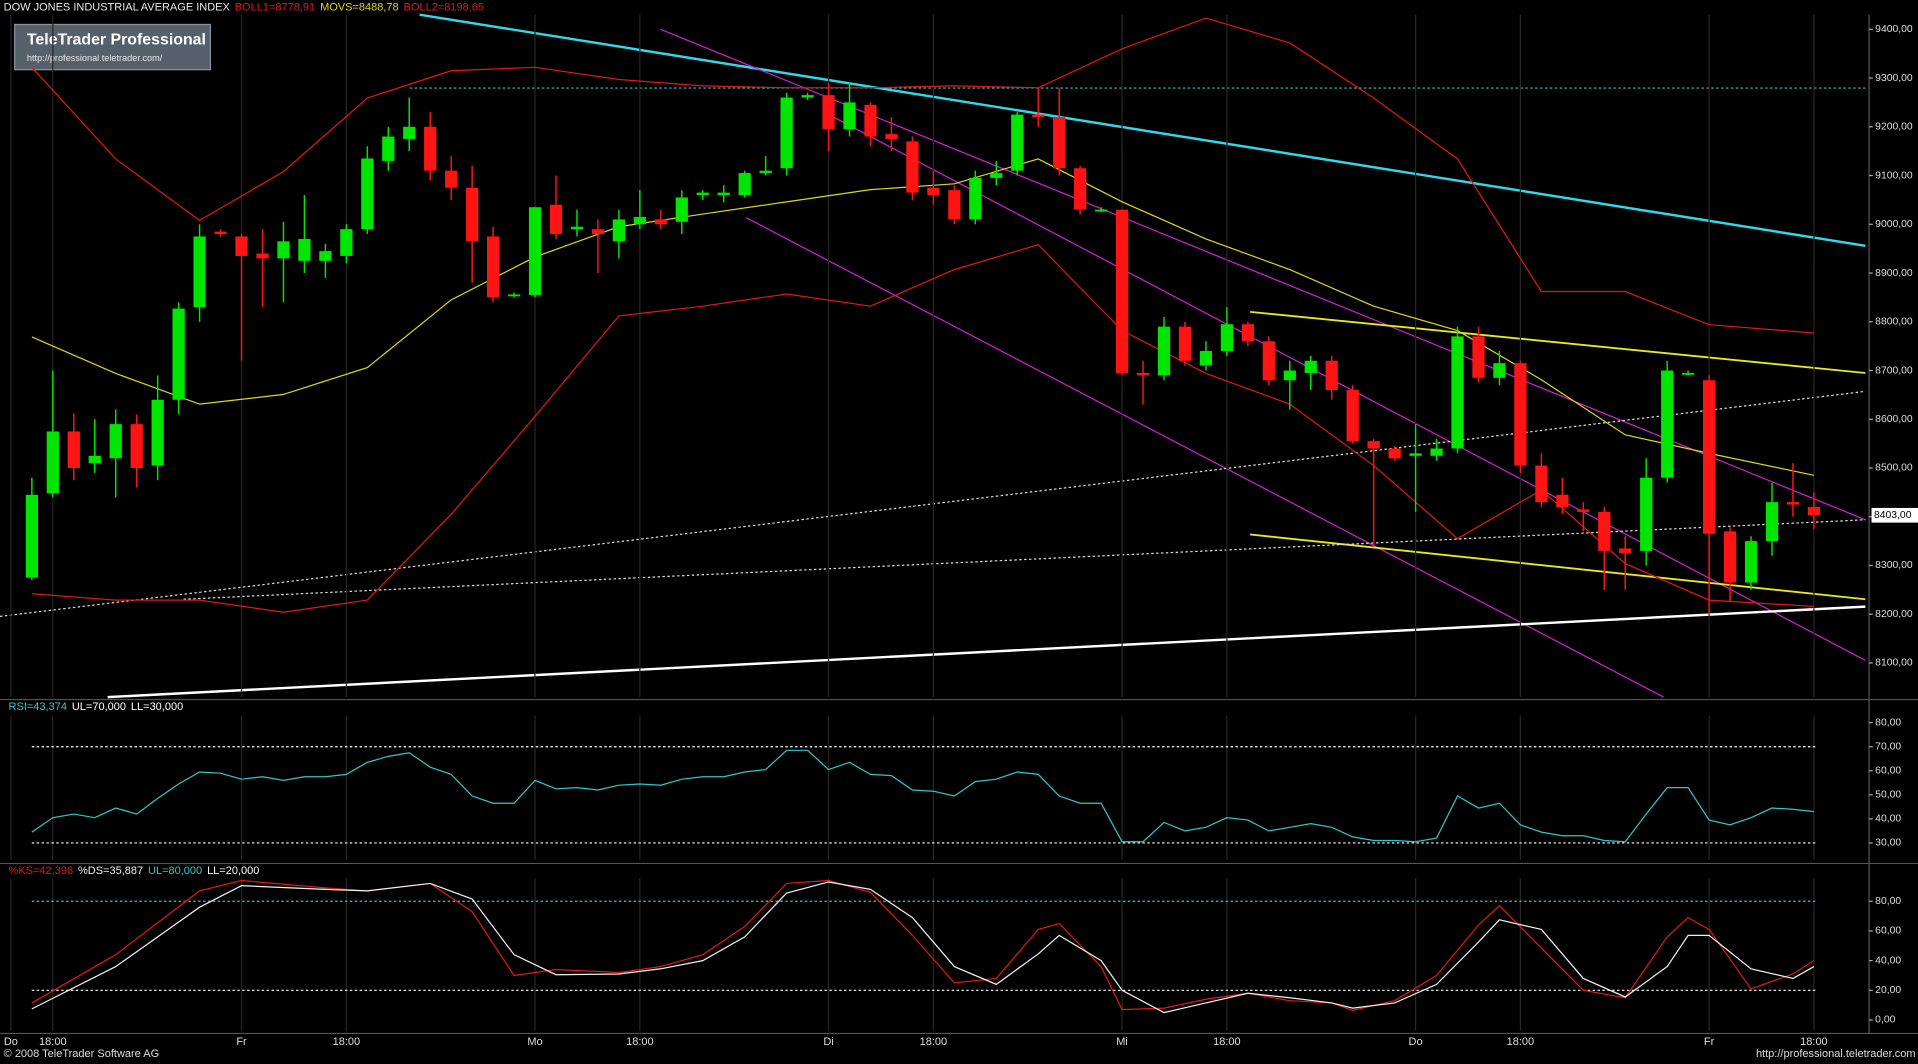  Describe the element at coordinates (38, 707) in the screenshot. I see `legend-entry: RSI=43,374` at that location.